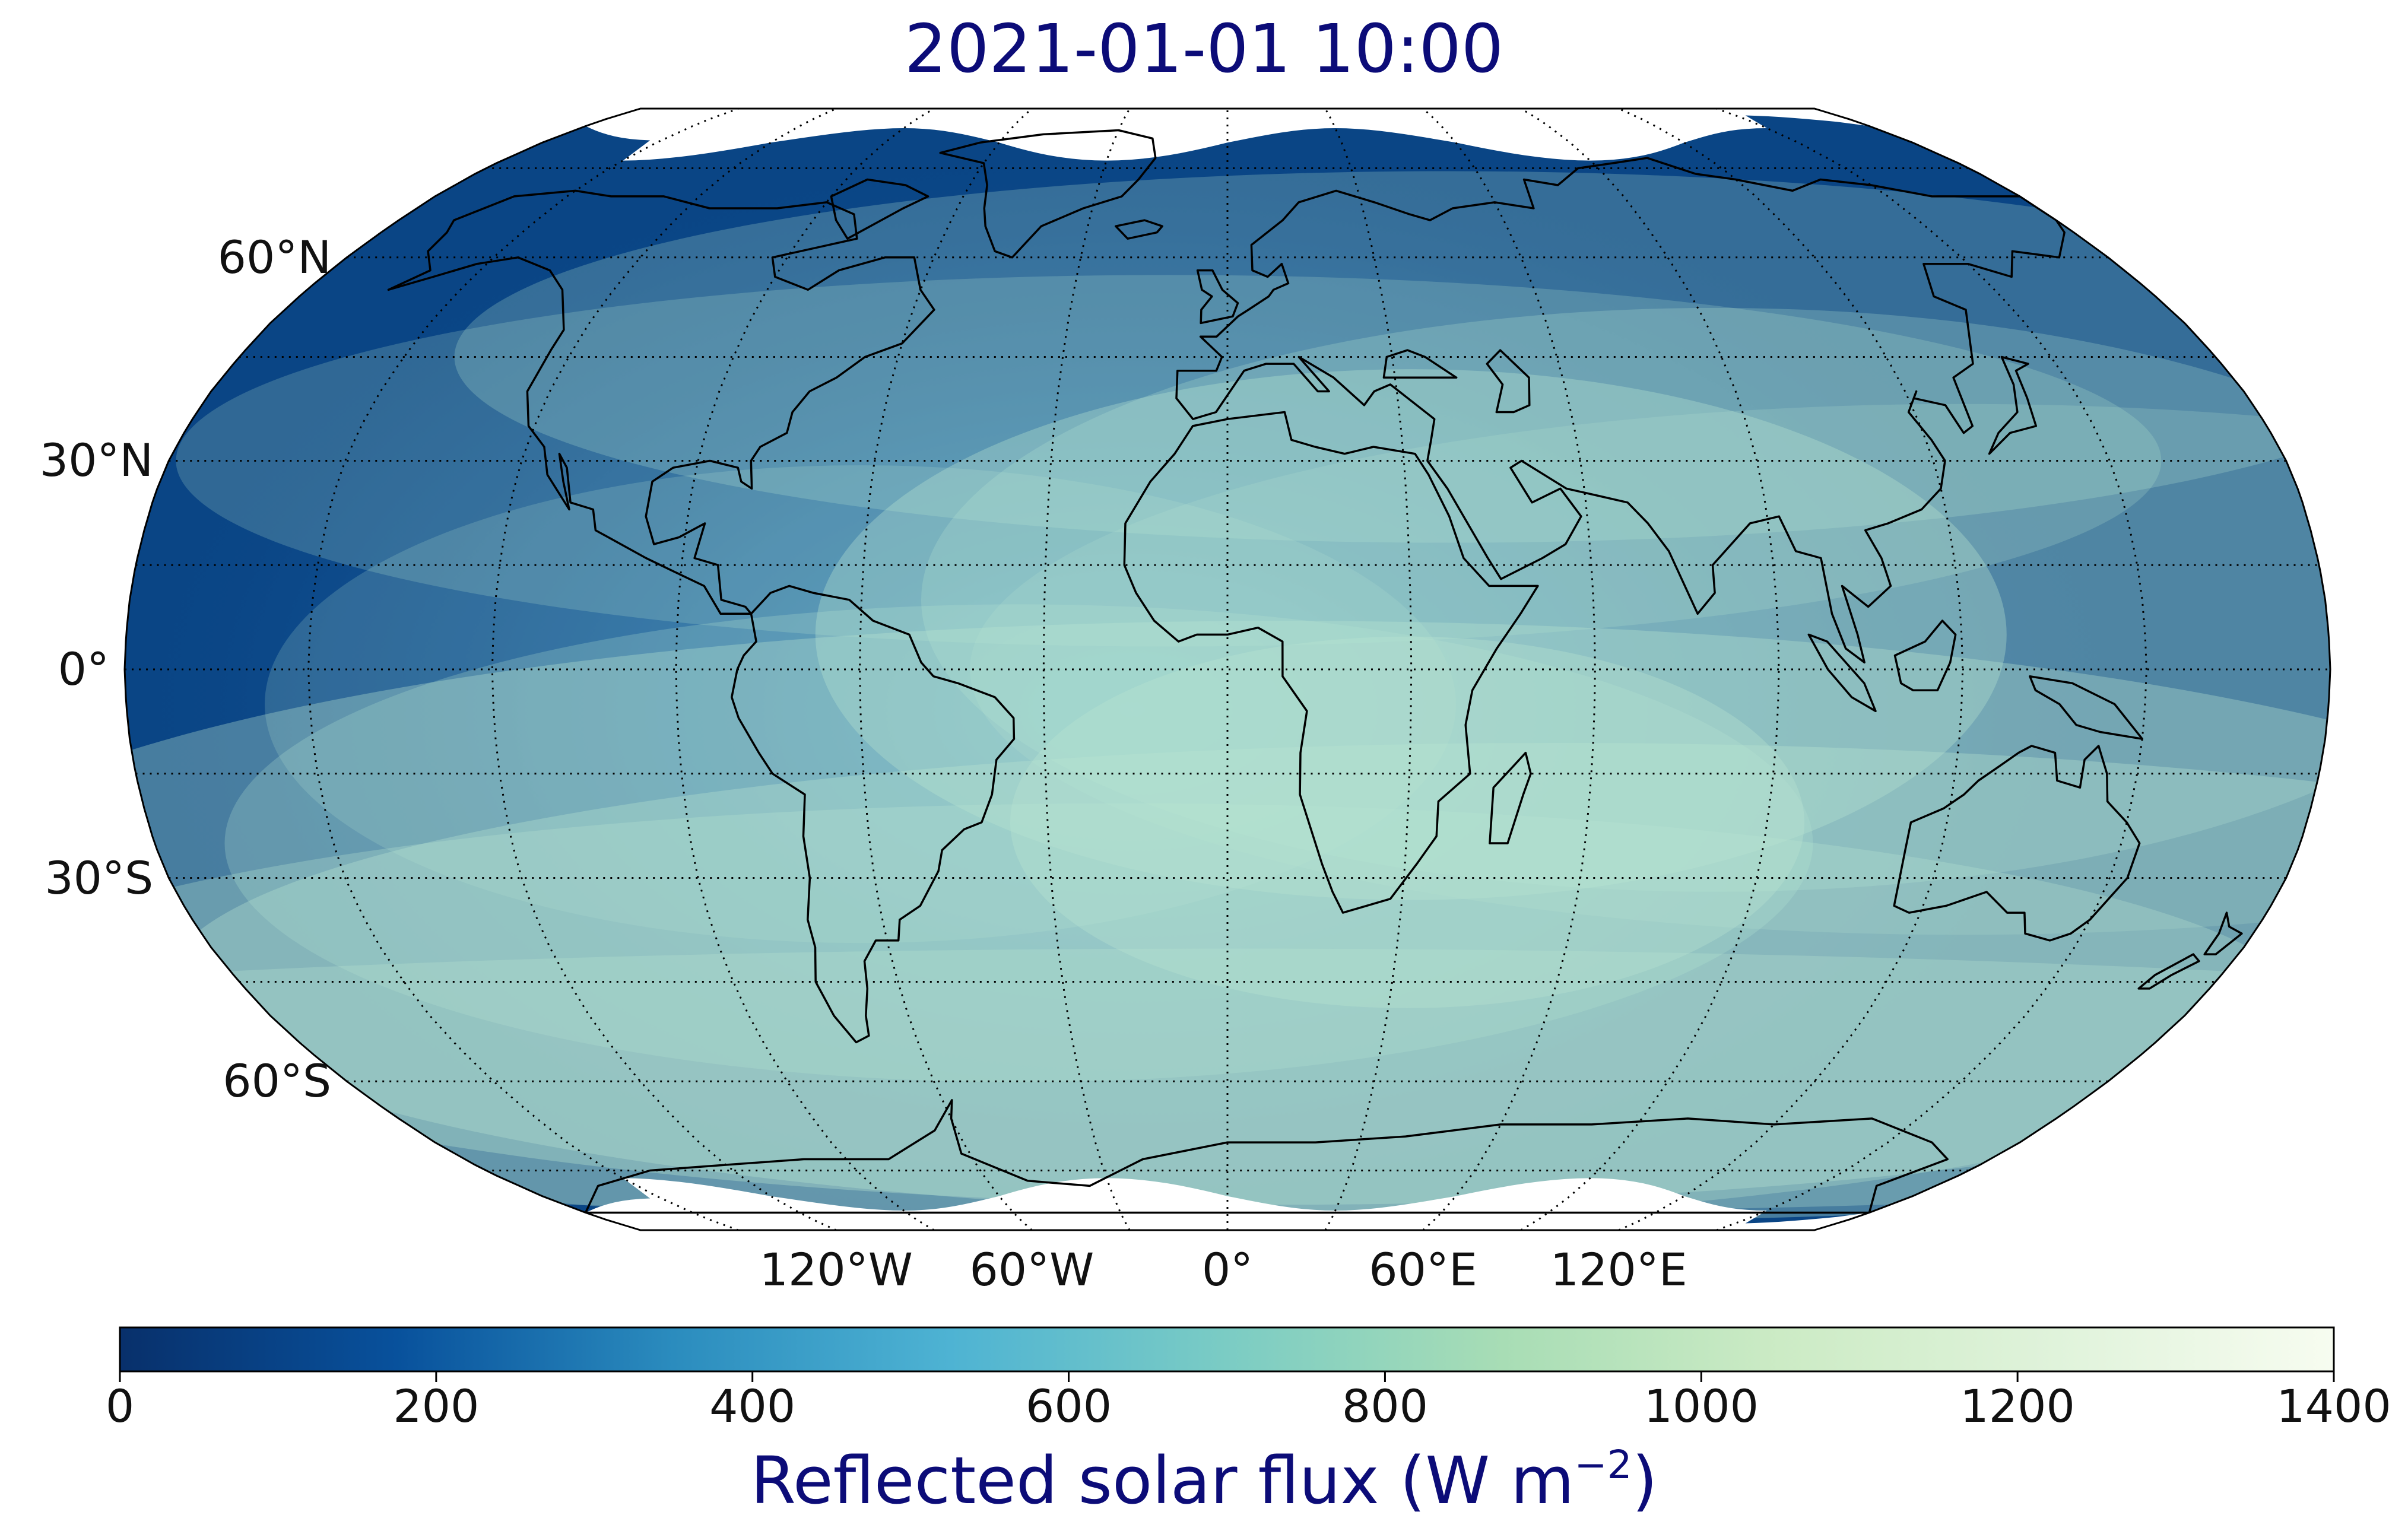 The image size is (2408, 1531). I want to click on colorbar-ticks, so click(1227, 1376).